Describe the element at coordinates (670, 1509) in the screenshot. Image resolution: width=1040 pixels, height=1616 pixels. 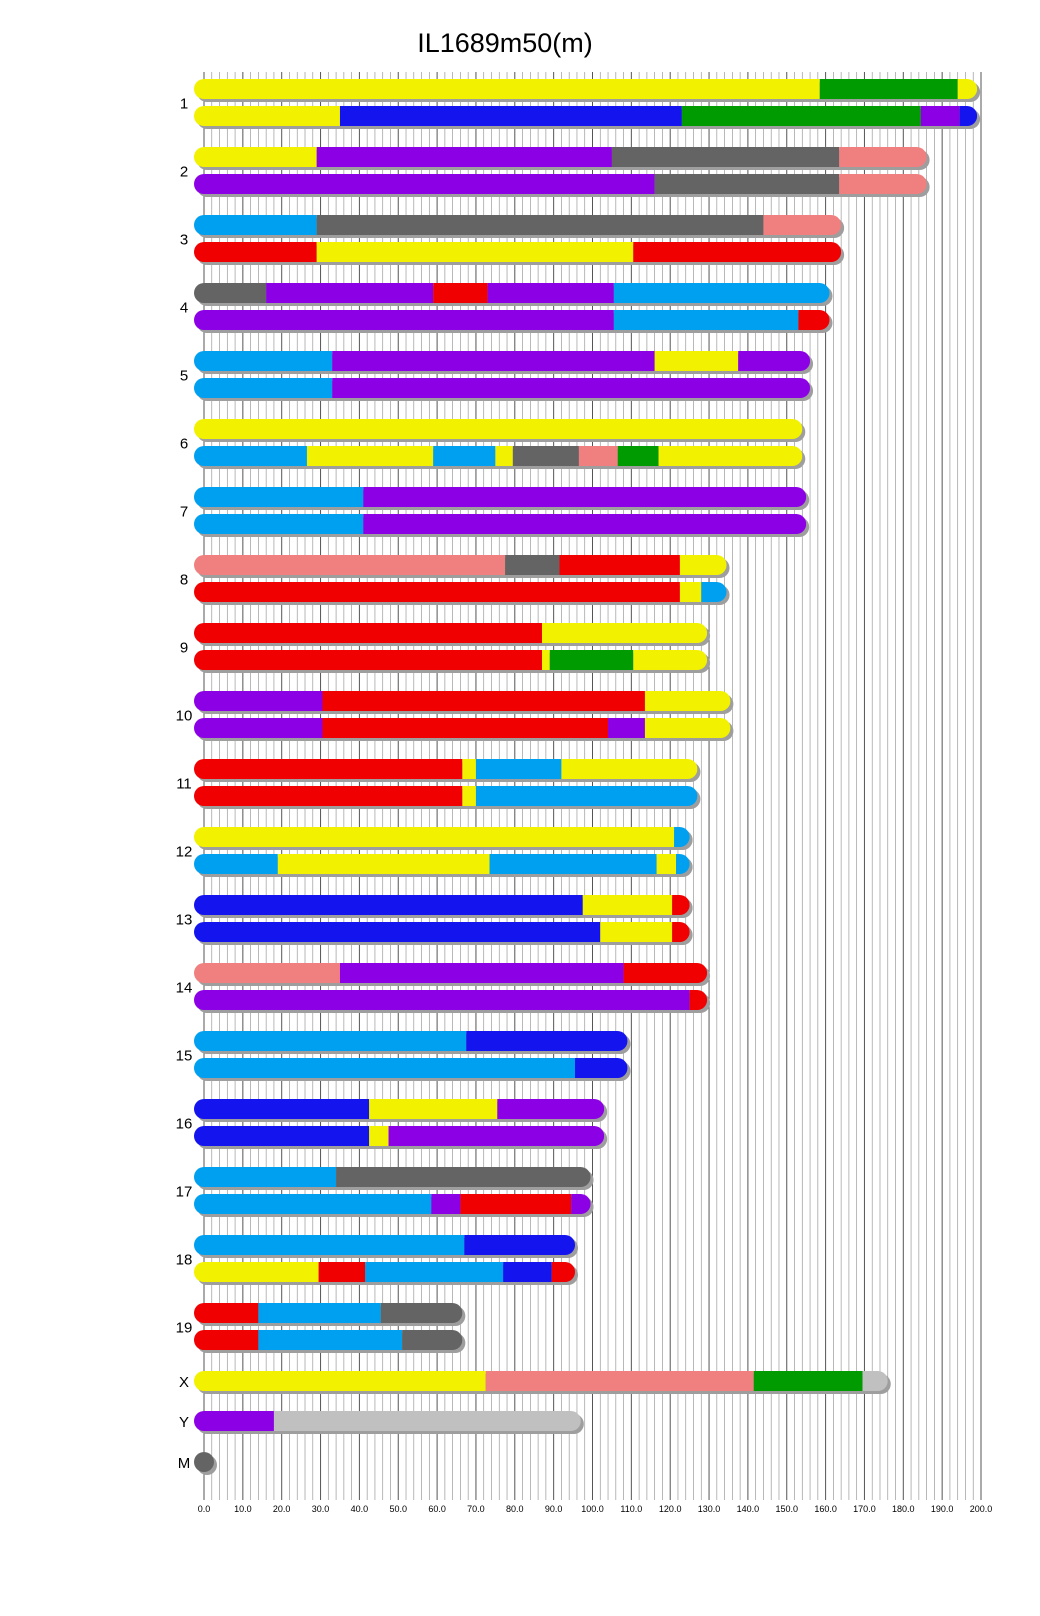
I see `x-tick-label: 120.0` at that location.